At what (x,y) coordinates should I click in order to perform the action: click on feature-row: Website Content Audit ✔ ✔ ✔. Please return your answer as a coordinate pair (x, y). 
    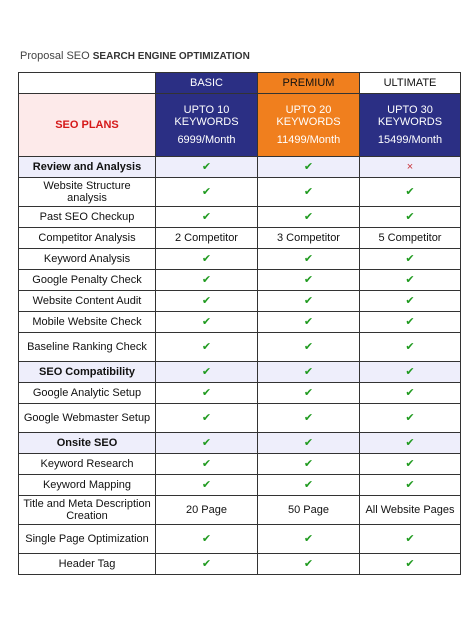
    Looking at the image, I should click on (239, 301).